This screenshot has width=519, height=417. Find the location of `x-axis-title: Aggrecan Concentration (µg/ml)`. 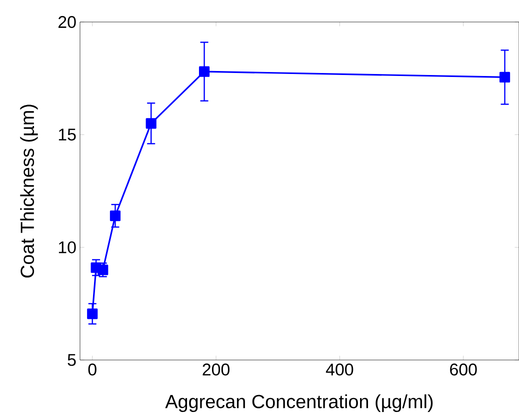

x-axis-title: Aggrecan Concentration (µg/ml) is located at coordinates (299, 403).